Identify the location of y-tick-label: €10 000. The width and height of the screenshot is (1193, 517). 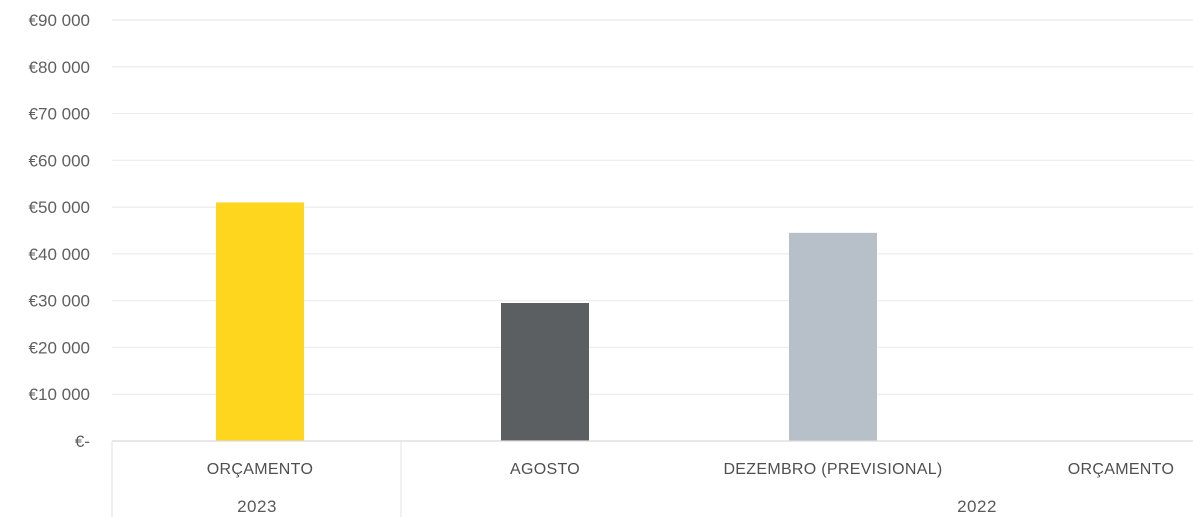
(59, 394).